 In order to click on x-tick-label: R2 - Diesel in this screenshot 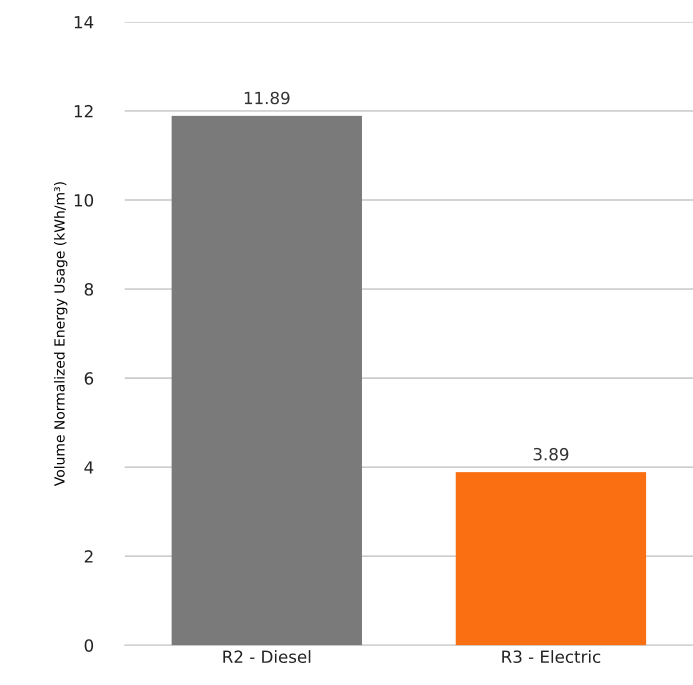, I will do `click(266, 657)`.